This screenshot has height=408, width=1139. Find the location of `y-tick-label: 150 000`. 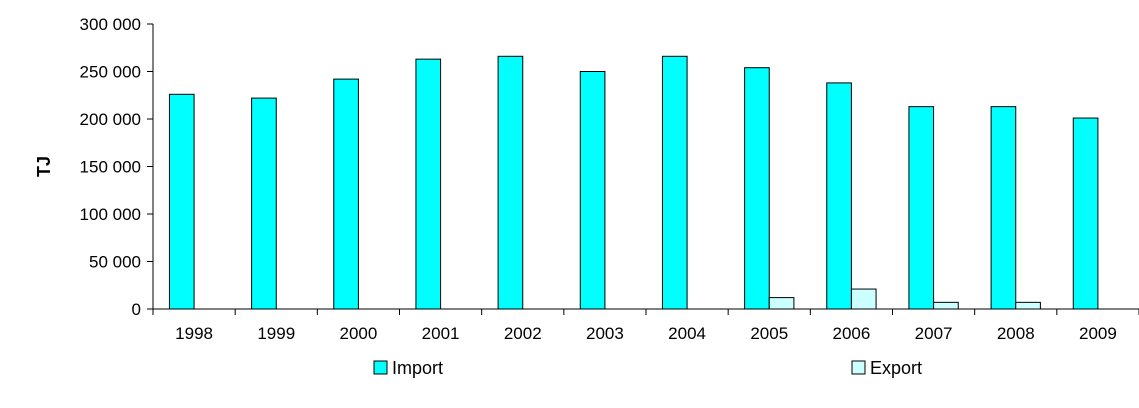

y-tick-label: 150 000 is located at coordinates (110, 167).